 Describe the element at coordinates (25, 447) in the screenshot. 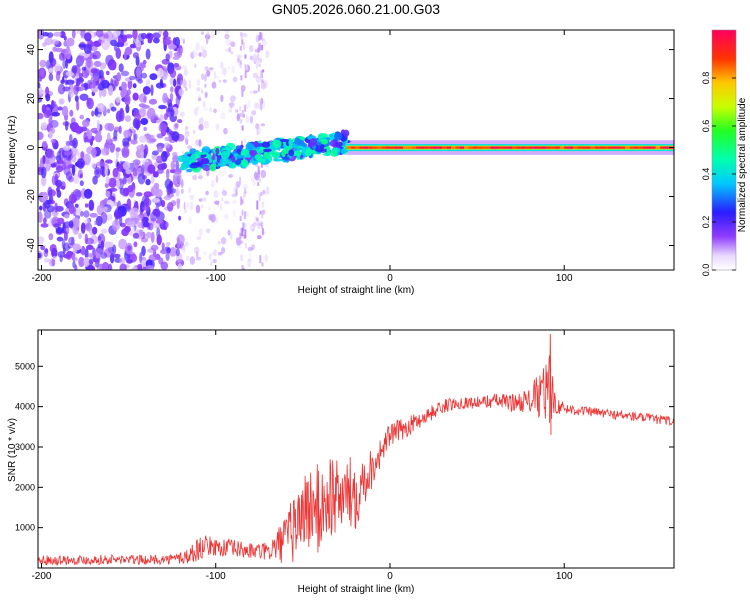

I see `y-tick-label: 3000` at that location.